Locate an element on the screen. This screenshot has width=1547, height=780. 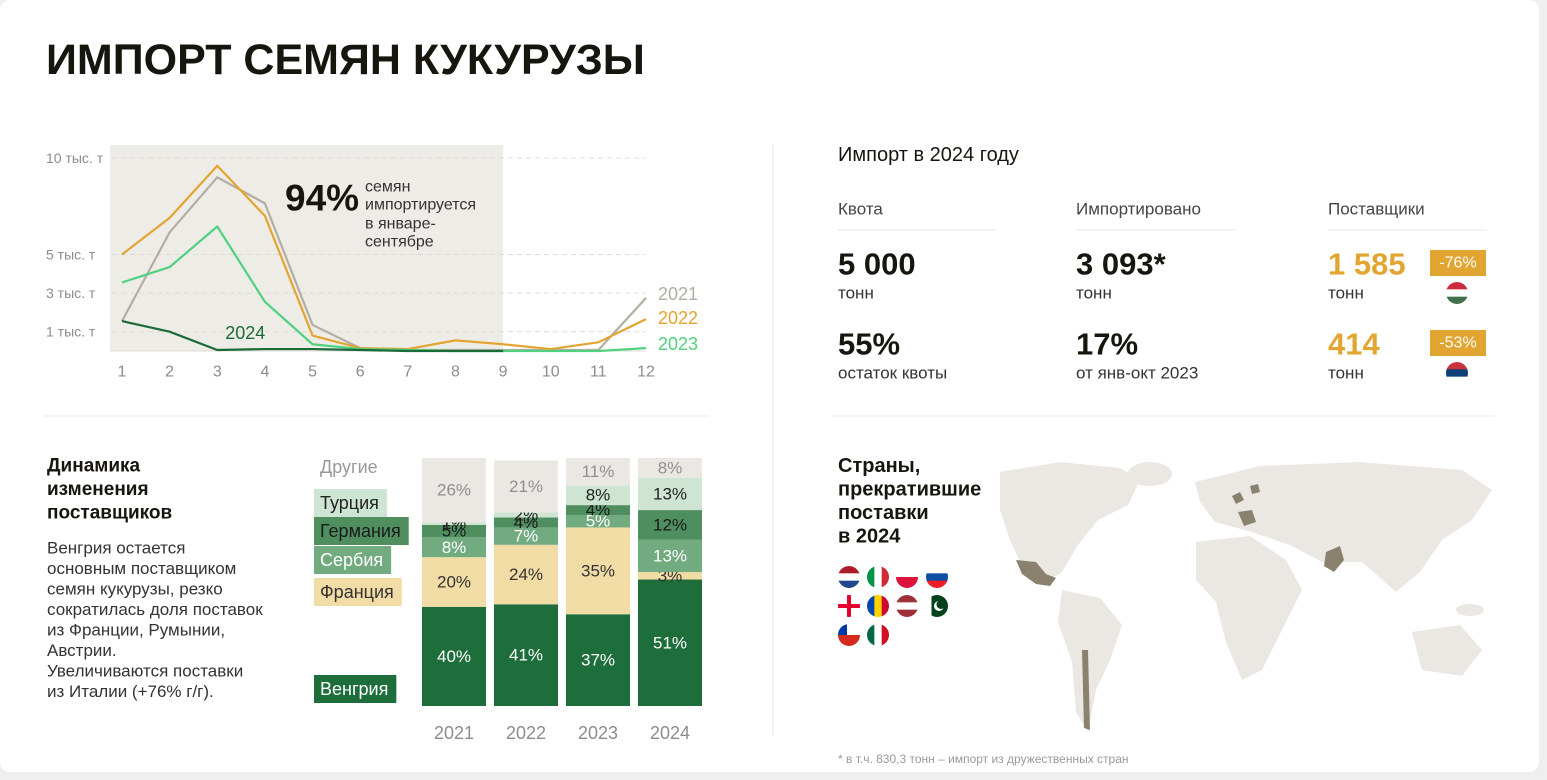
legend-label: Франция is located at coordinates (357, 592).